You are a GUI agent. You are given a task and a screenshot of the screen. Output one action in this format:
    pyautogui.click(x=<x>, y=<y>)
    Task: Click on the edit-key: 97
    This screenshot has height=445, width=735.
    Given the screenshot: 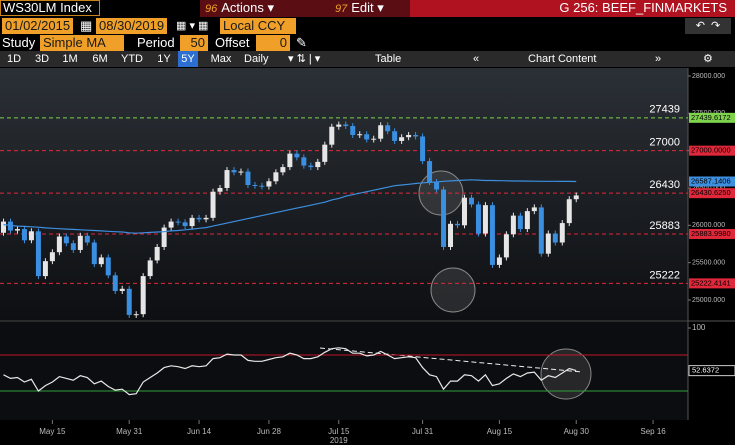 What is the action you would take?
    pyautogui.click(x=341, y=9)
    